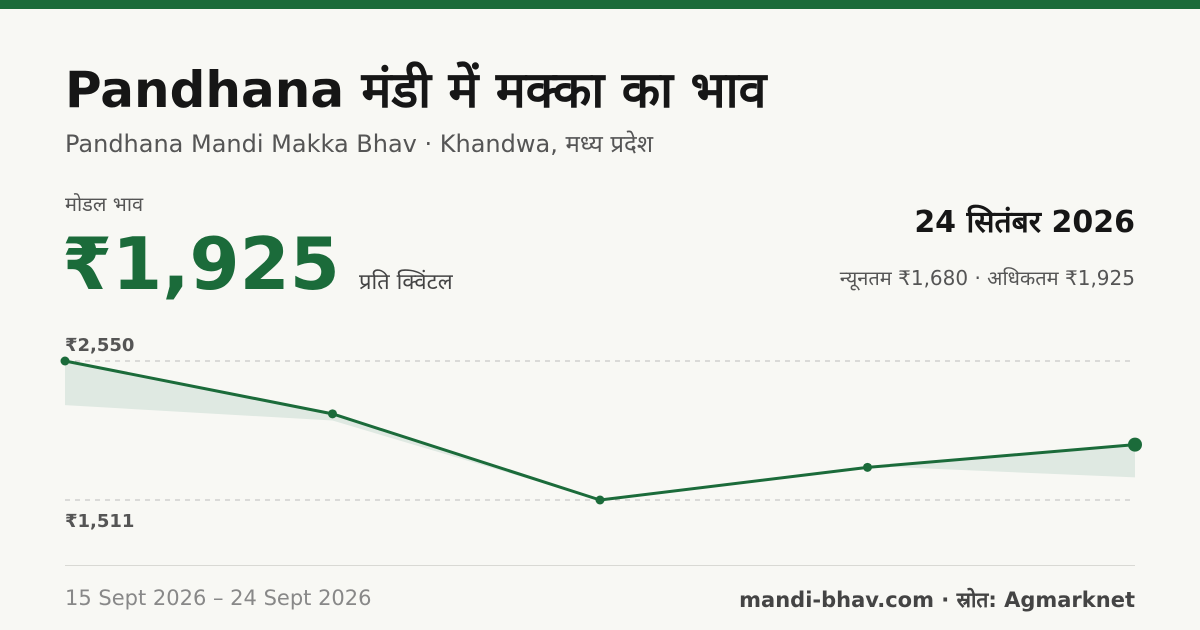  Describe the element at coordinates (405, 282) in the screenshot. I see `price-unit: प्रति क्विंटल` at that location.